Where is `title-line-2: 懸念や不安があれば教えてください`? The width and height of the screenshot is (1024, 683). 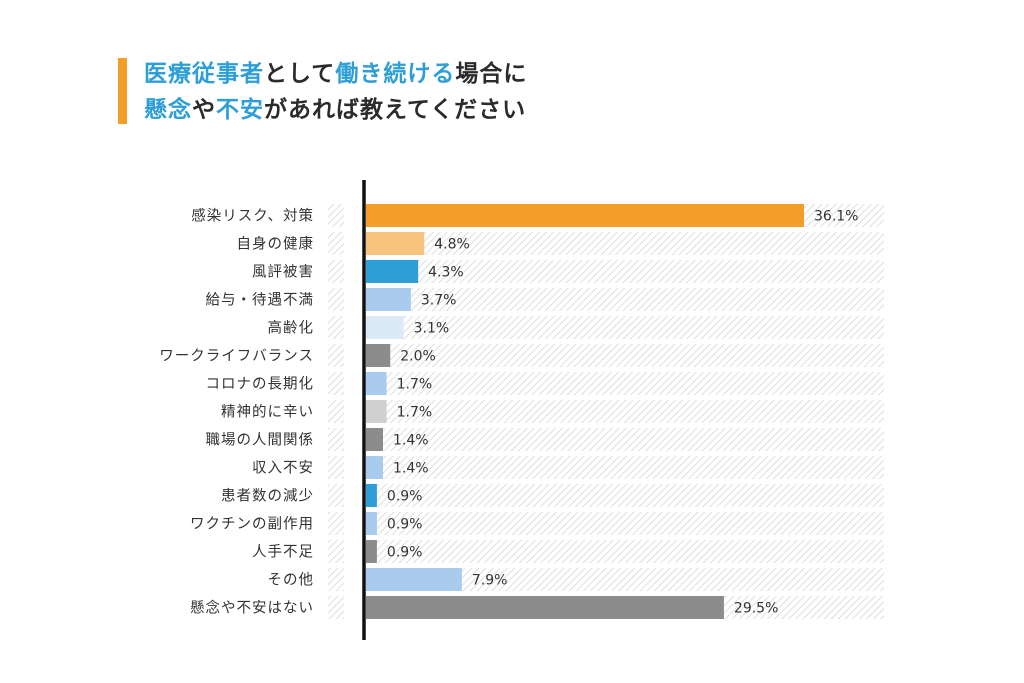
title-line-2: 懸念や不安があれば教えてください is located at coordinates (335, 110).